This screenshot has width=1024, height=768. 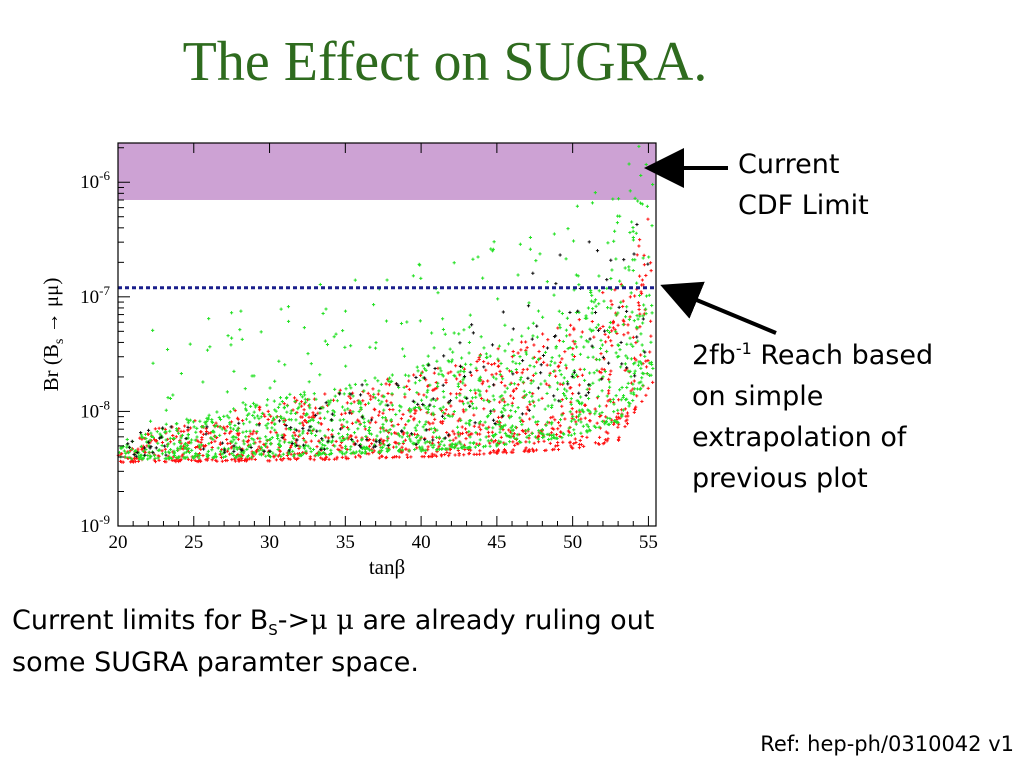 I want to click on reach-line4: previous plot, so click(x=780, y=478).